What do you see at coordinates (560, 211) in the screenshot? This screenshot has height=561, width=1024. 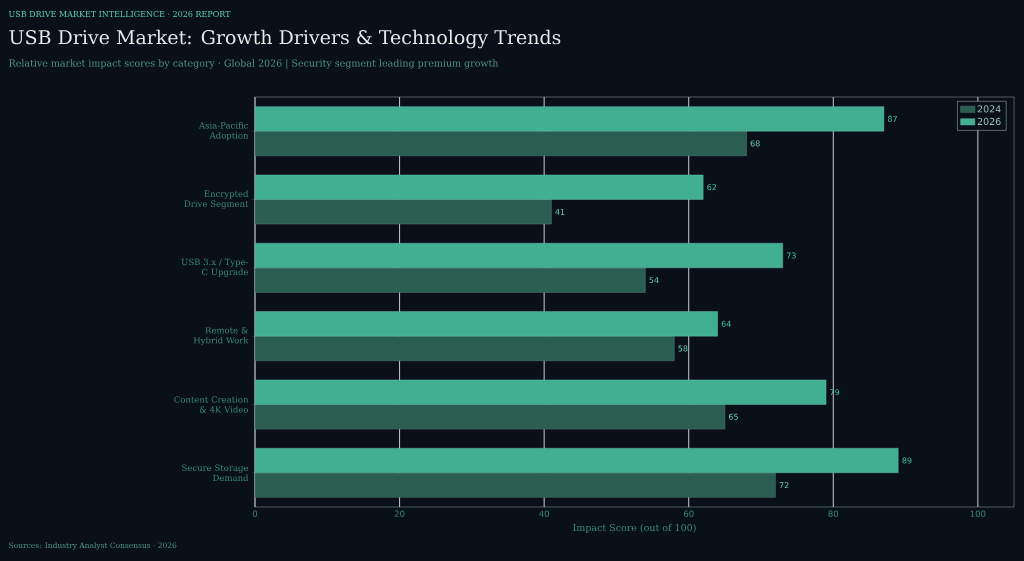 I see `data-label: 41` at bounding box center [560, 211].